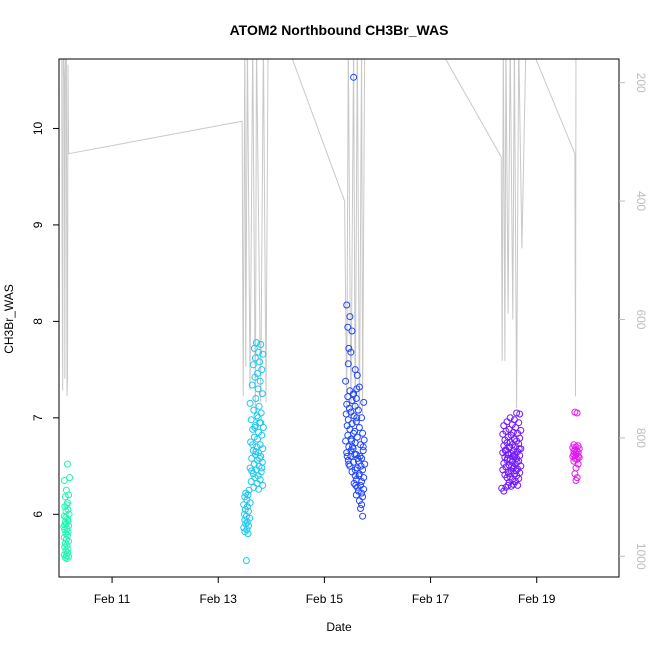 Image resolution: width=650 pixels, height=650 pixels. What do you see at coordinates (325, 599) in the screenshot?
I see `x-tick-label: Feb 15` at bounding box center [325, 599].